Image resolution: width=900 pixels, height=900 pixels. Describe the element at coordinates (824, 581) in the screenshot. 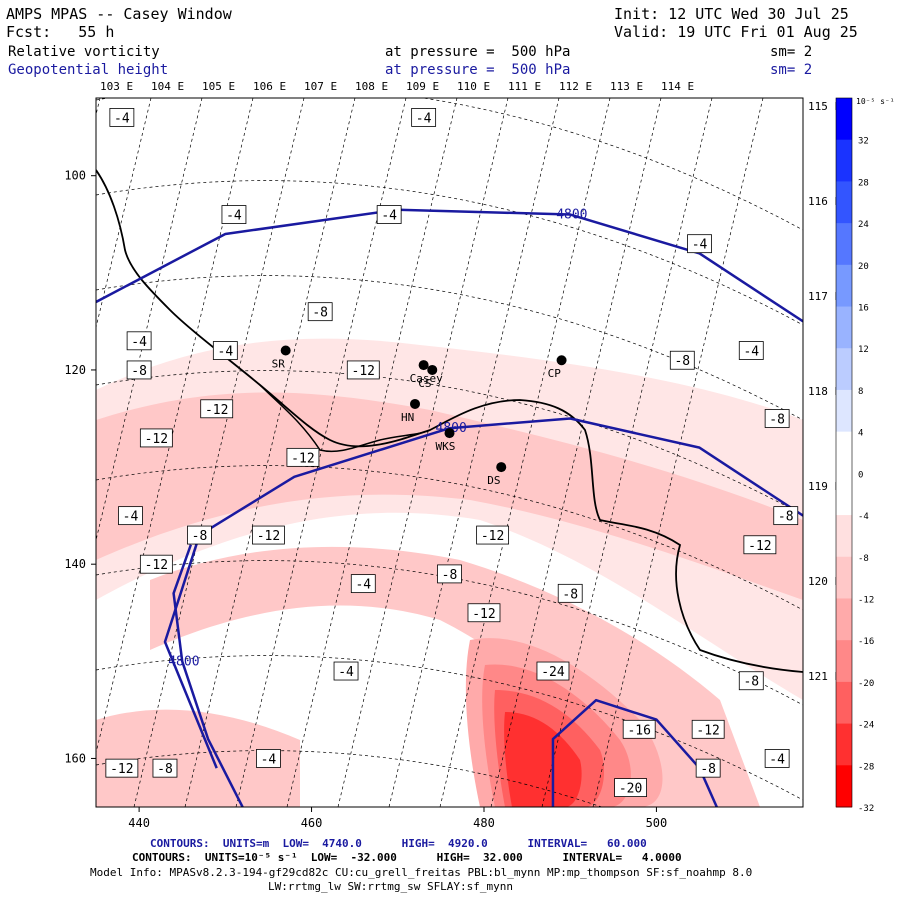

I see `right-latitude-label: 120 E` at that location.